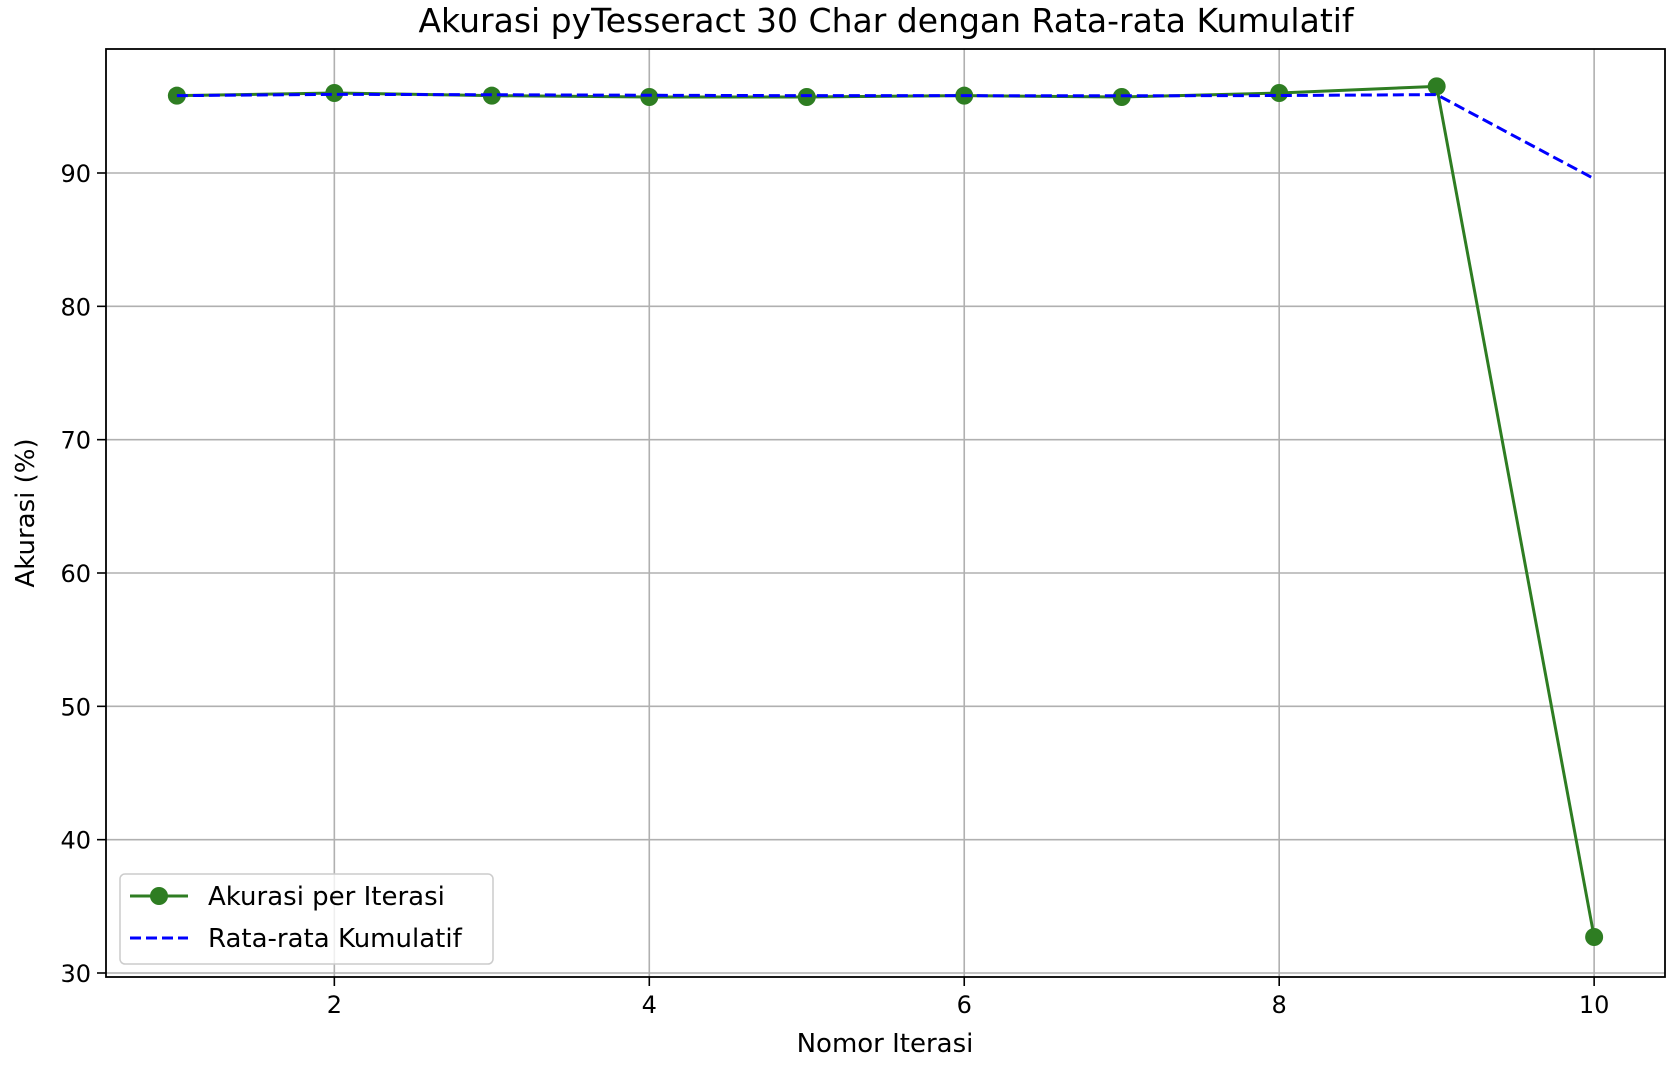  Describe the element at coordinates (326, 897) in the screenshot. I see `legend-label-akurasi-per-iterasi: Akurasi per Iterasi` at that location.